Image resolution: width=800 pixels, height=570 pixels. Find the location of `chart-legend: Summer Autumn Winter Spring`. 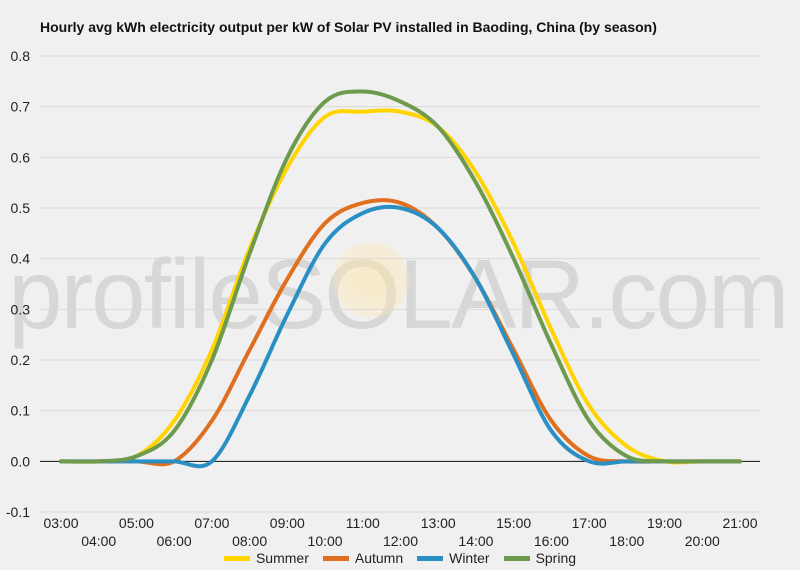

chart-legend: Summer Autumn Winter Spring is located at coordinates (400, 558).